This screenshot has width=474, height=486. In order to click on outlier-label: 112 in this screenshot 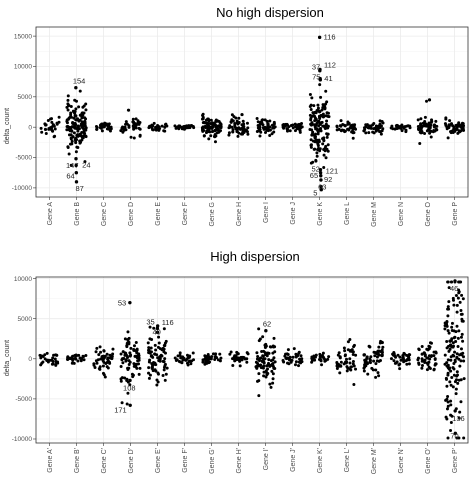, I will do `click(330, 65)`.